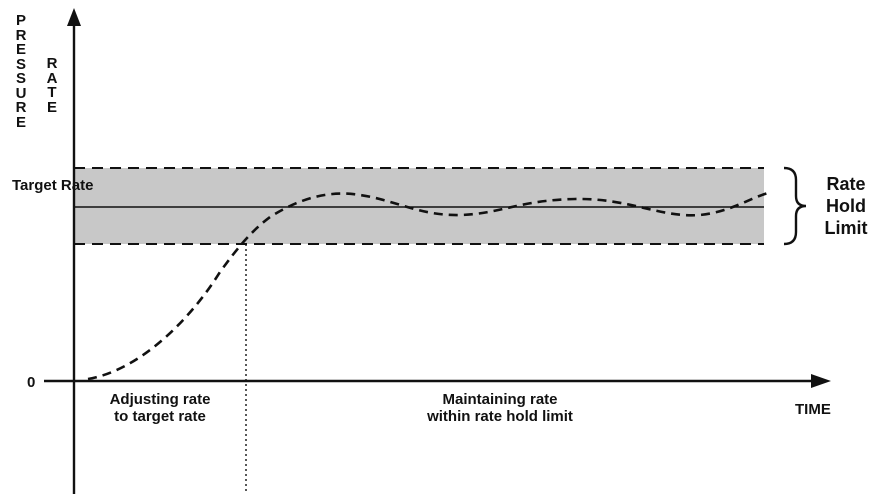 This screenshot has width=881, height=494. I want to click on x-axis-arrowhead, so click(821, 381).